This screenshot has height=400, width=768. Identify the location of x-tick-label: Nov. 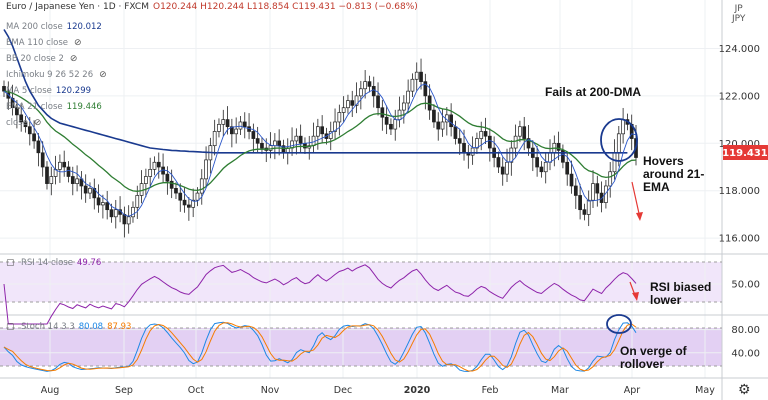
(270, 390).